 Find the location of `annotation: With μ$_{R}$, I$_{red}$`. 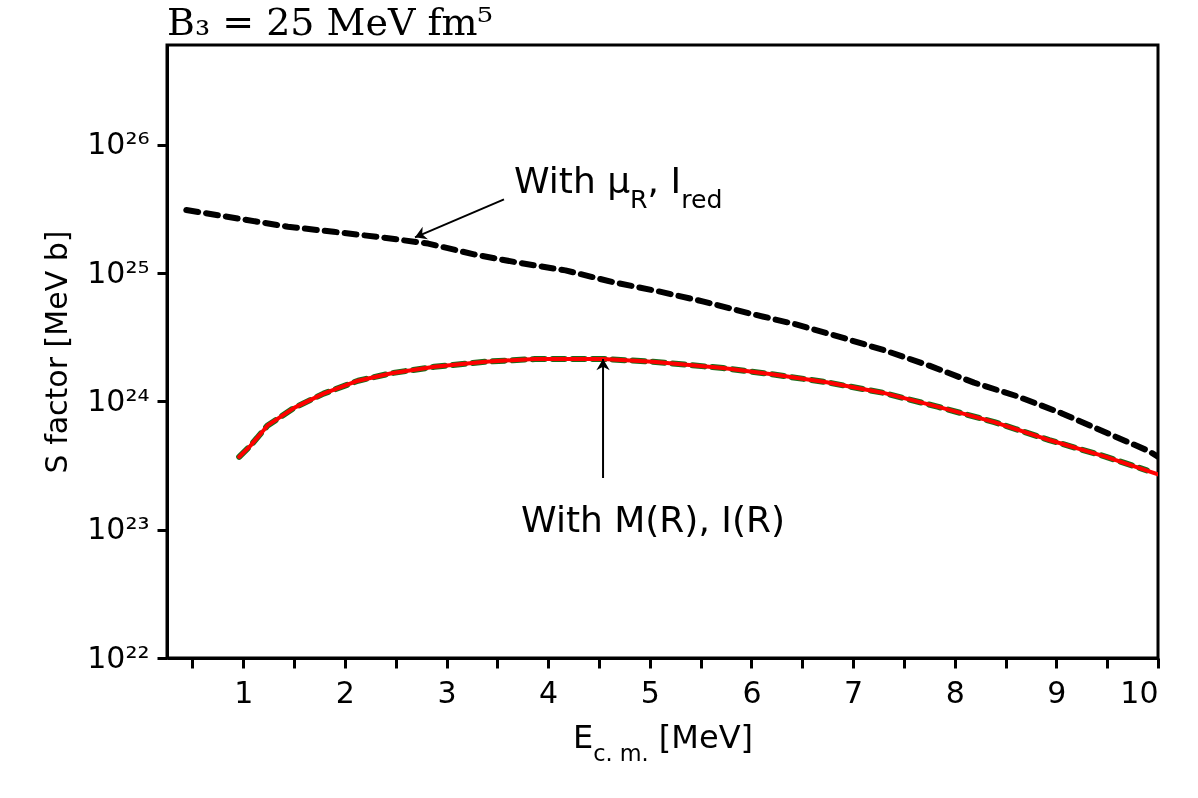

annotation: With μ$_{R}$, I$_{red}$ is located at coordinates (618, 187).